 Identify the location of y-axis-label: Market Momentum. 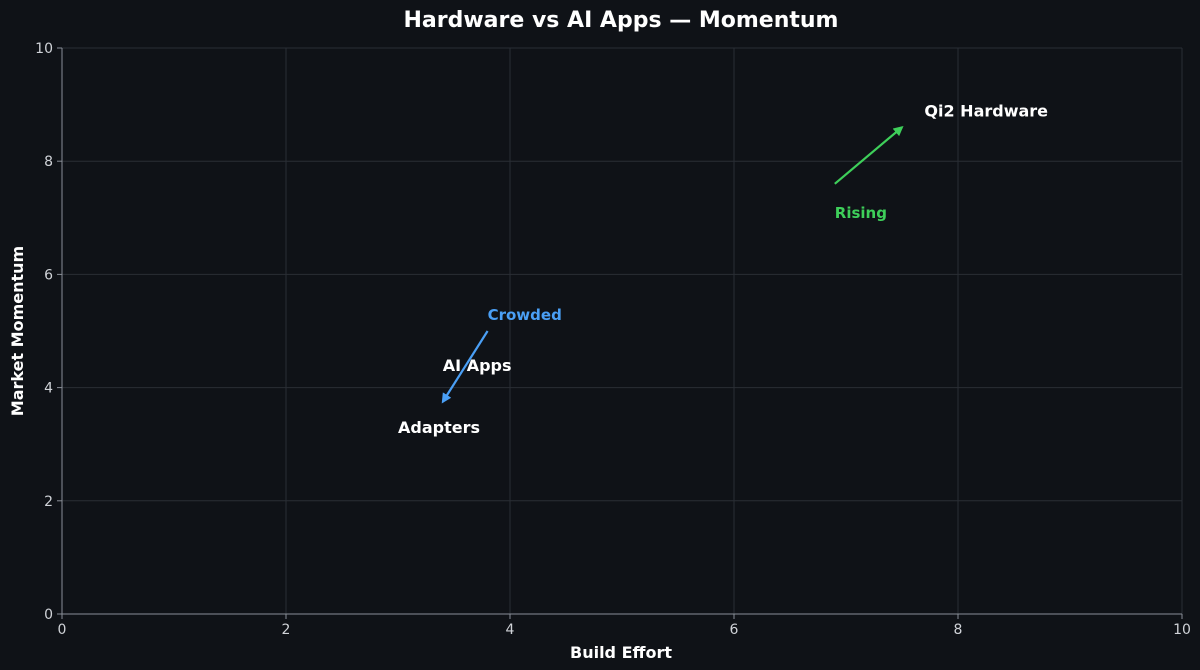
(17, 331).